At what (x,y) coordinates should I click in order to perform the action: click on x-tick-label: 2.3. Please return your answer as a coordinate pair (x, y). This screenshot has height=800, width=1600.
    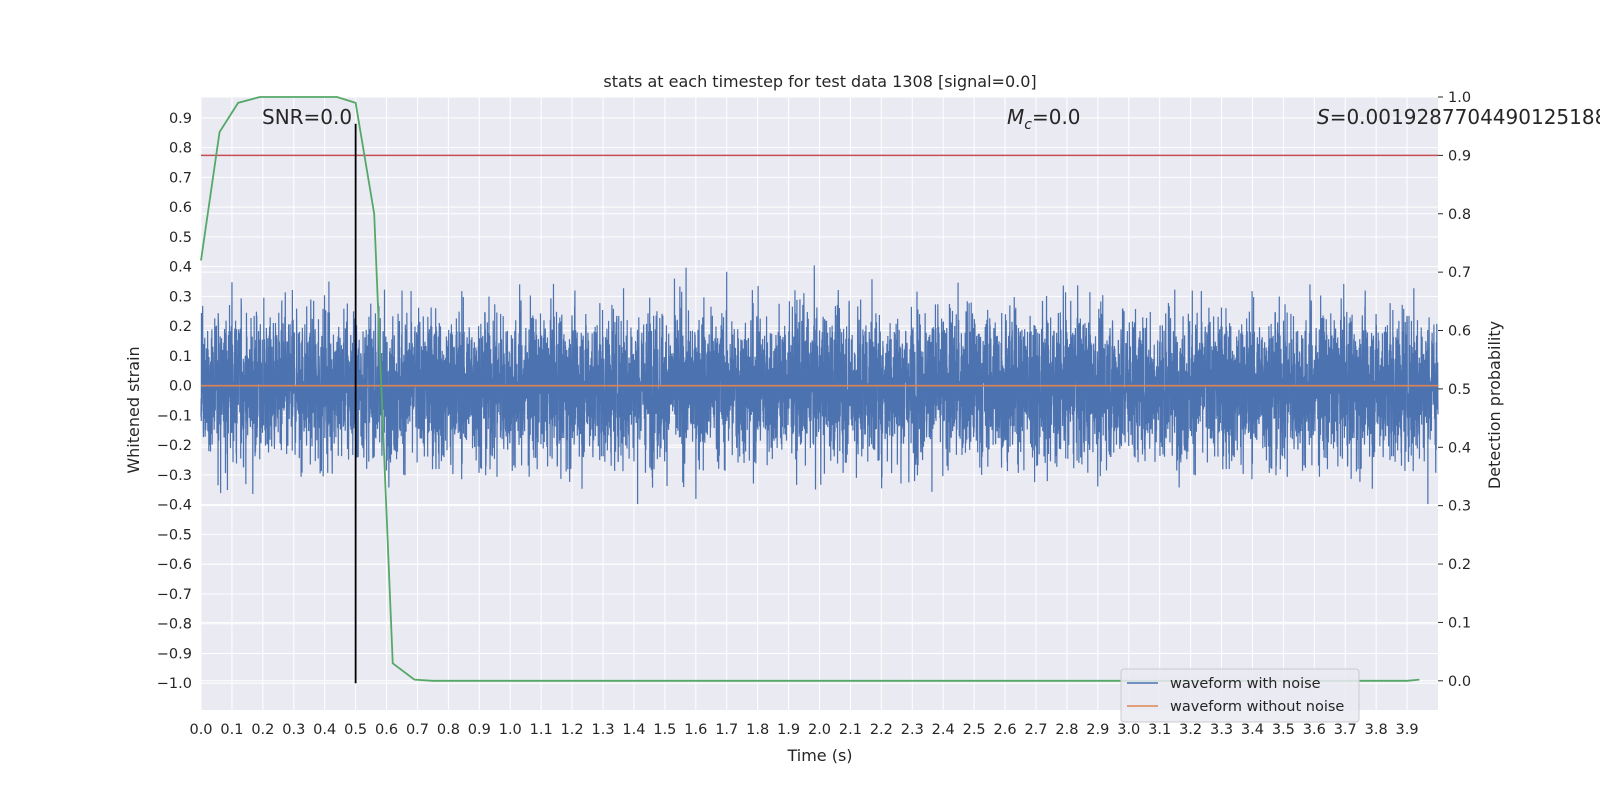
    Looking at the image, I should click on (912, 730).